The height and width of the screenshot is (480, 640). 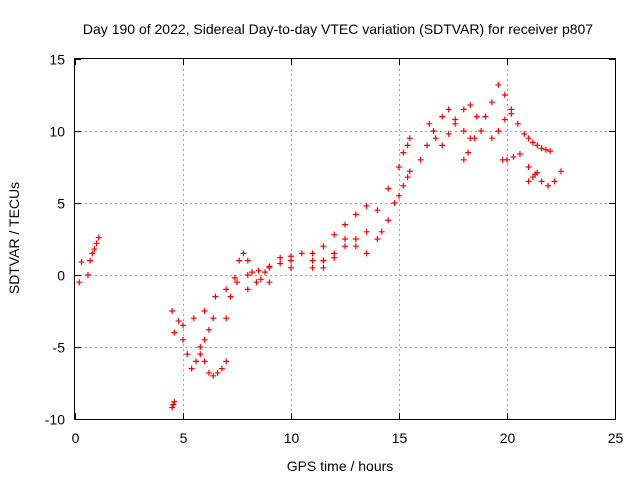 I want to click on series-t14, so click(x=501, y=126).